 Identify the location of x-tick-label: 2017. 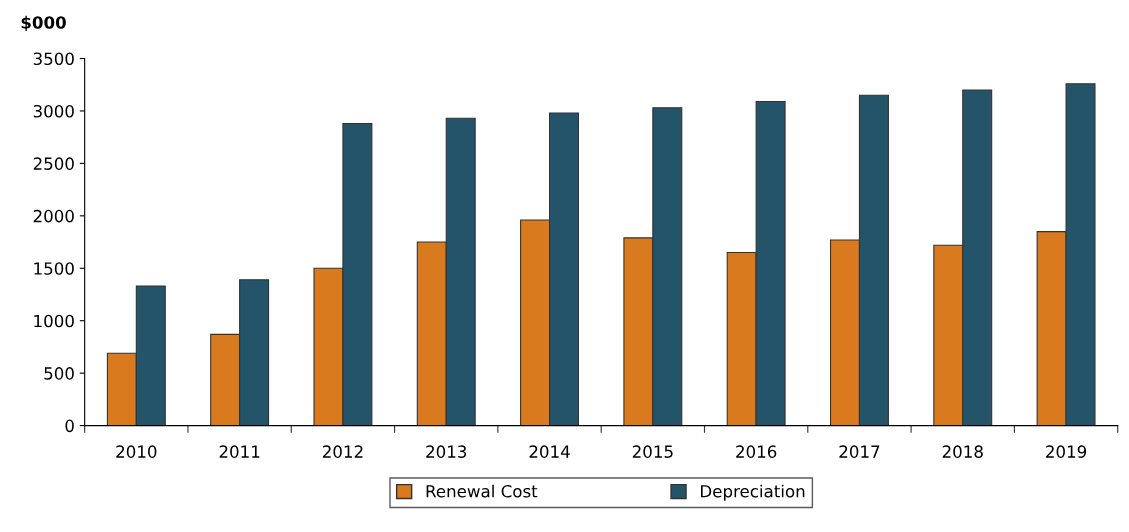
(859, 451).